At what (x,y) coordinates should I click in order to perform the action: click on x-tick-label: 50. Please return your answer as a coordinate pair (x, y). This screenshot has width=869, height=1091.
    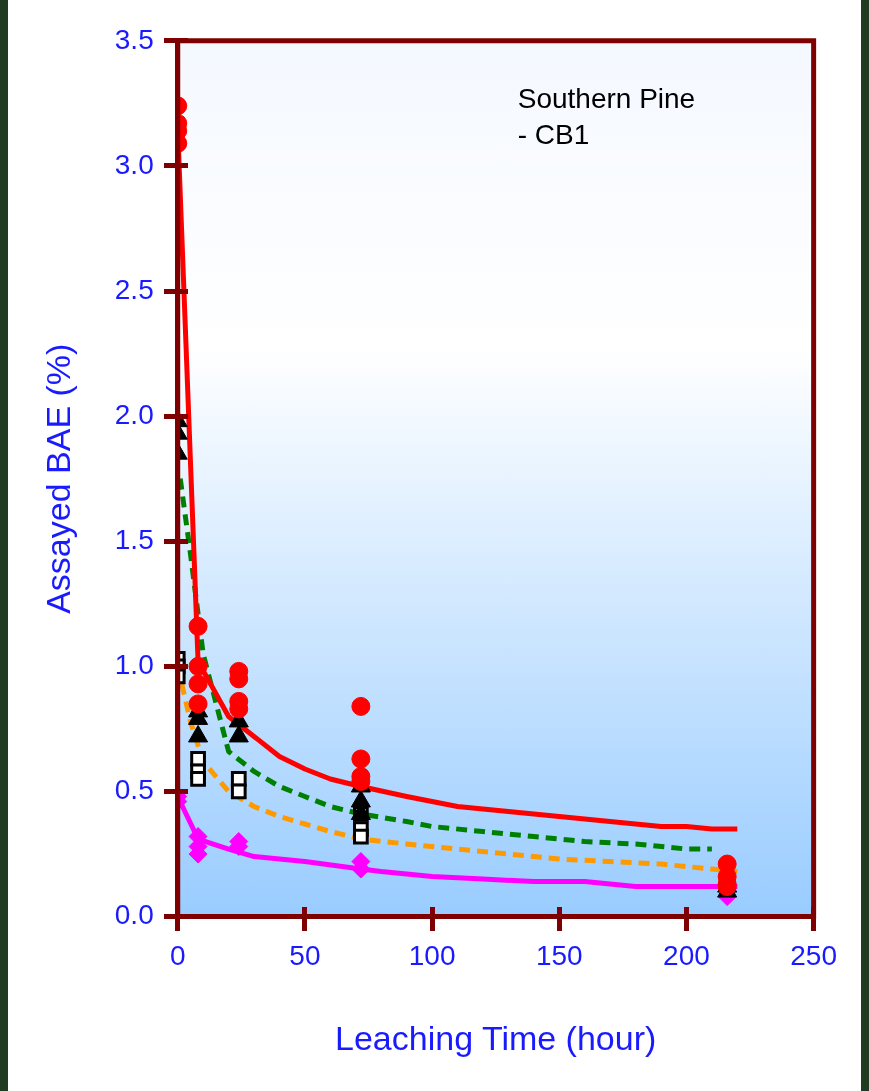
    Looking at the image, I should click on (305, 956).